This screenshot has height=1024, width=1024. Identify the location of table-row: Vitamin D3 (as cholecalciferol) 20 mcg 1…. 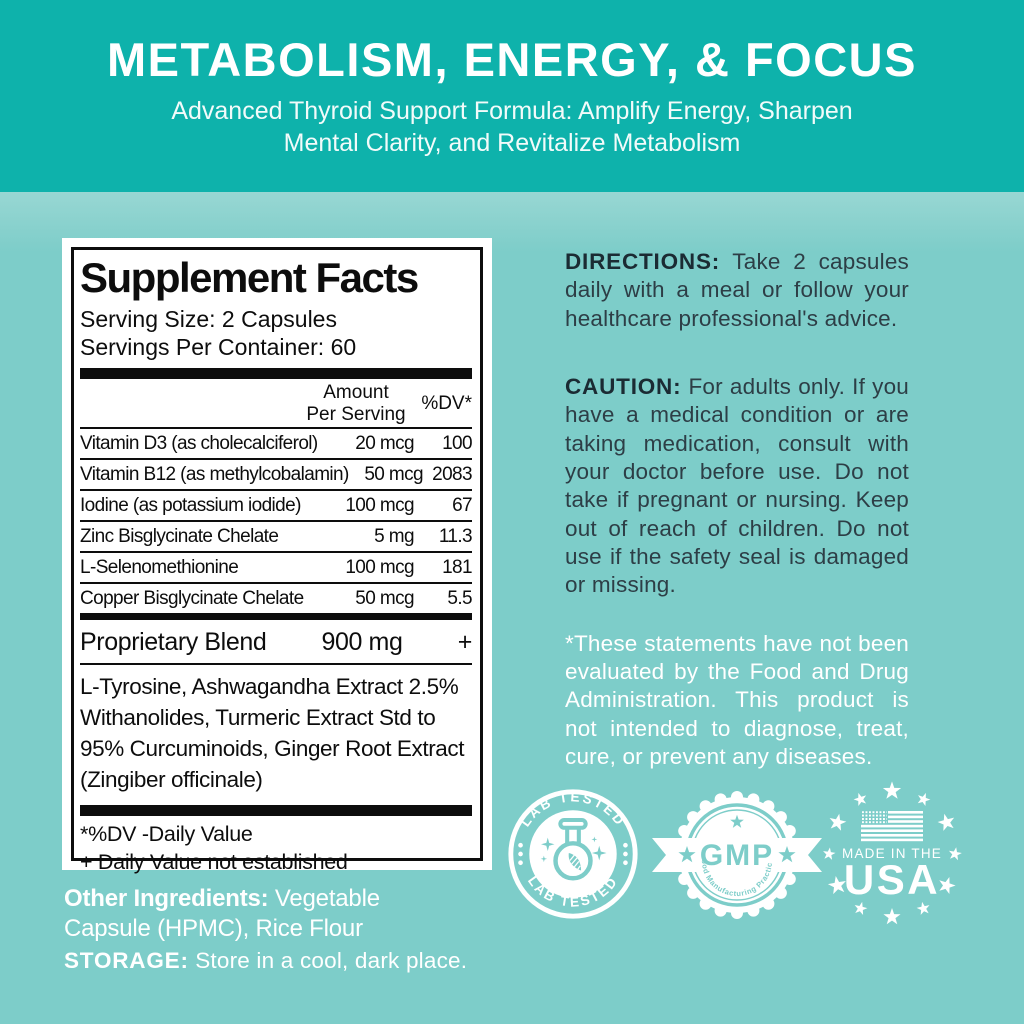
(276, 442).